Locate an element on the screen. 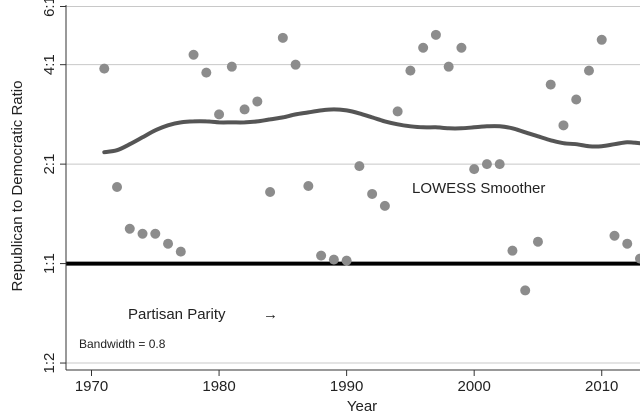 Image resolution: width=640 pixels, height=416 pixels. x-tick-label: 2000 is located at coordinates (473, 386).